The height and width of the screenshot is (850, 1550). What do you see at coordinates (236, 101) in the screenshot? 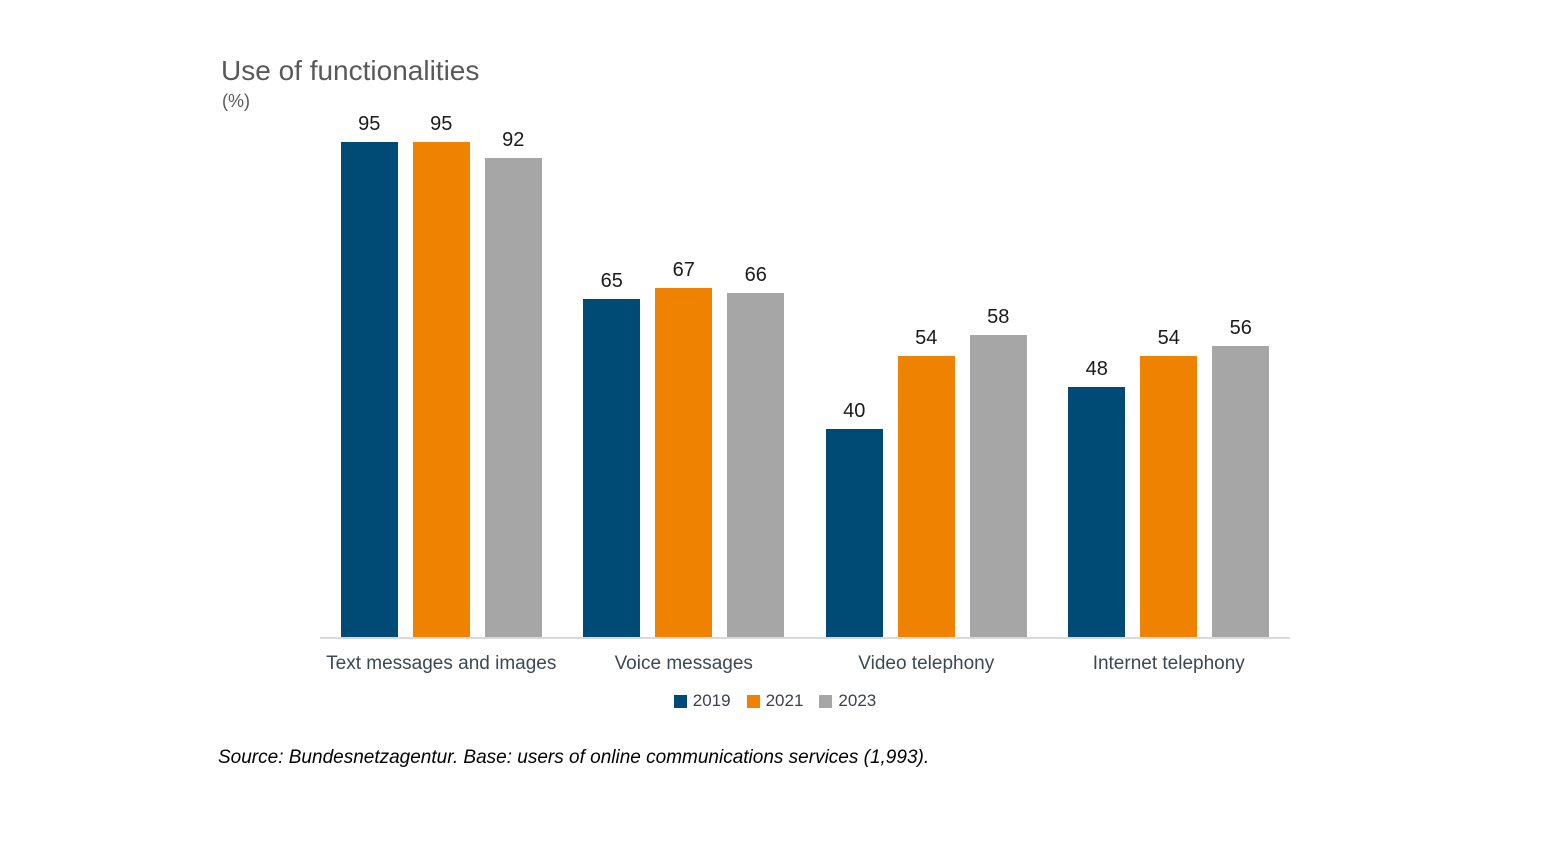
I see `chart-unit-label: (%)` at bounding box center [236, 101].